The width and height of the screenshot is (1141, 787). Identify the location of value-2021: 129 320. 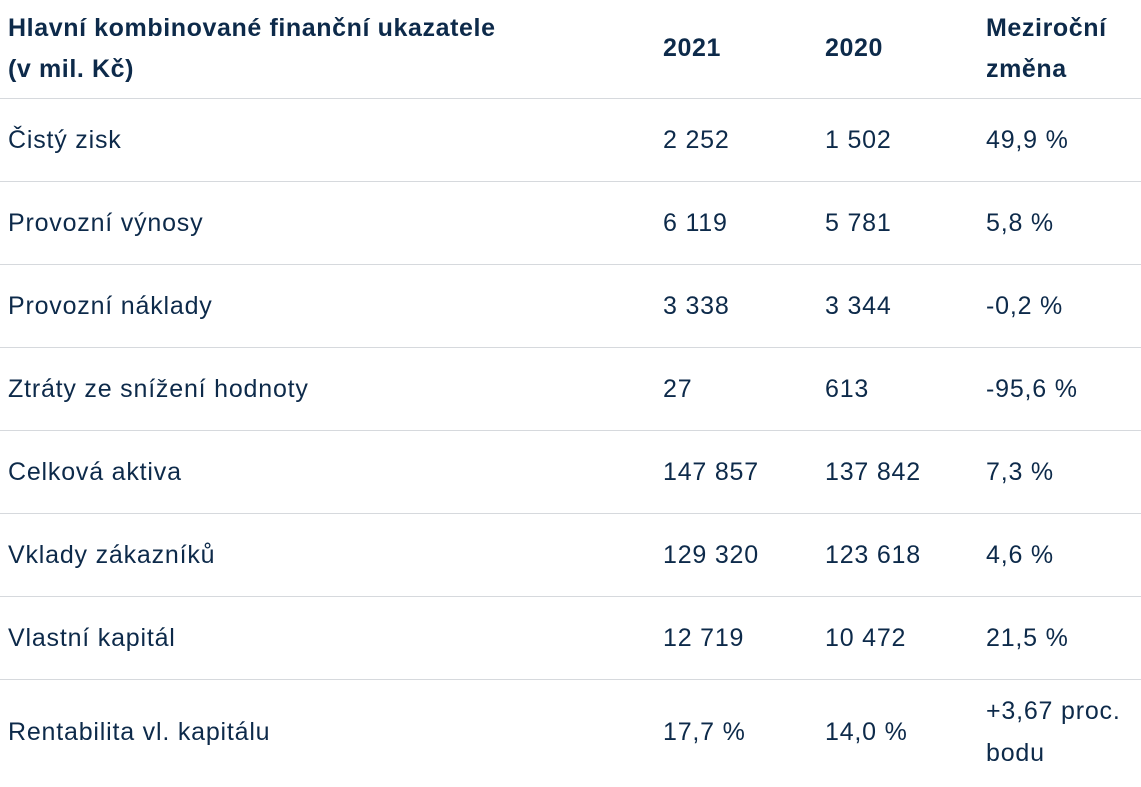
(736, 555).